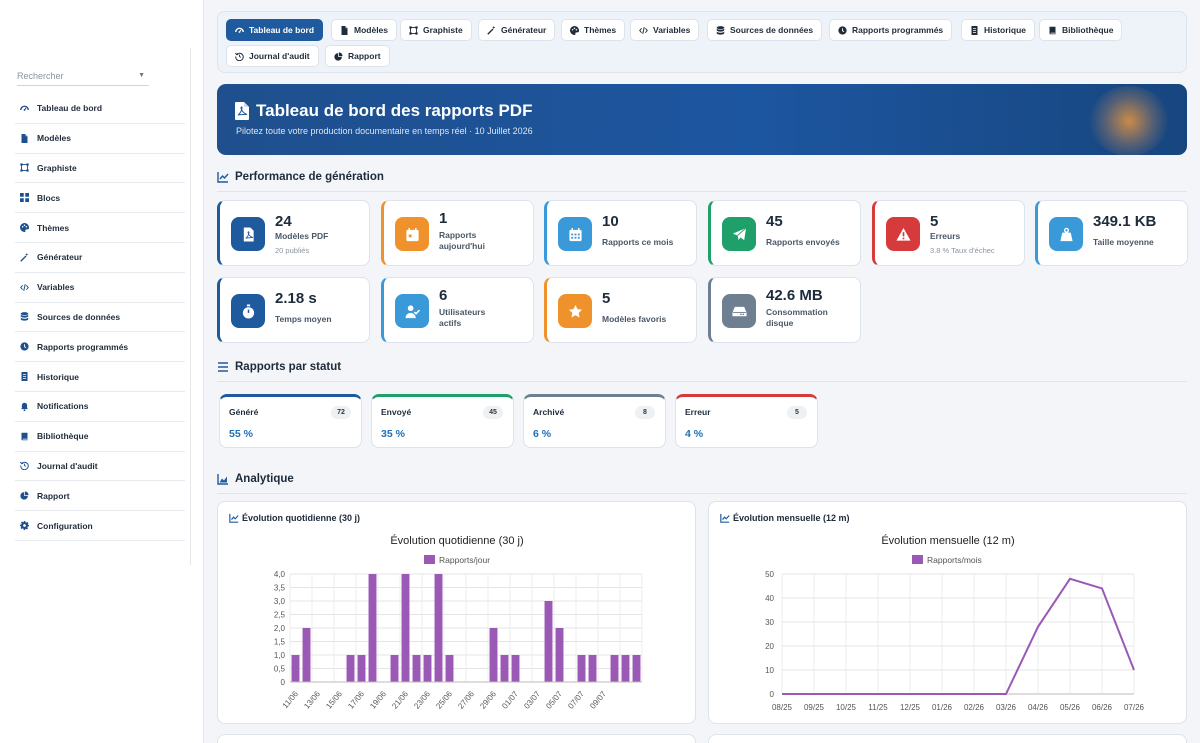  What do you see at coordinates (634, 319) in the screenshot?
I see `kpi-label: Modèles favoris` at bounding box center [634, 319].